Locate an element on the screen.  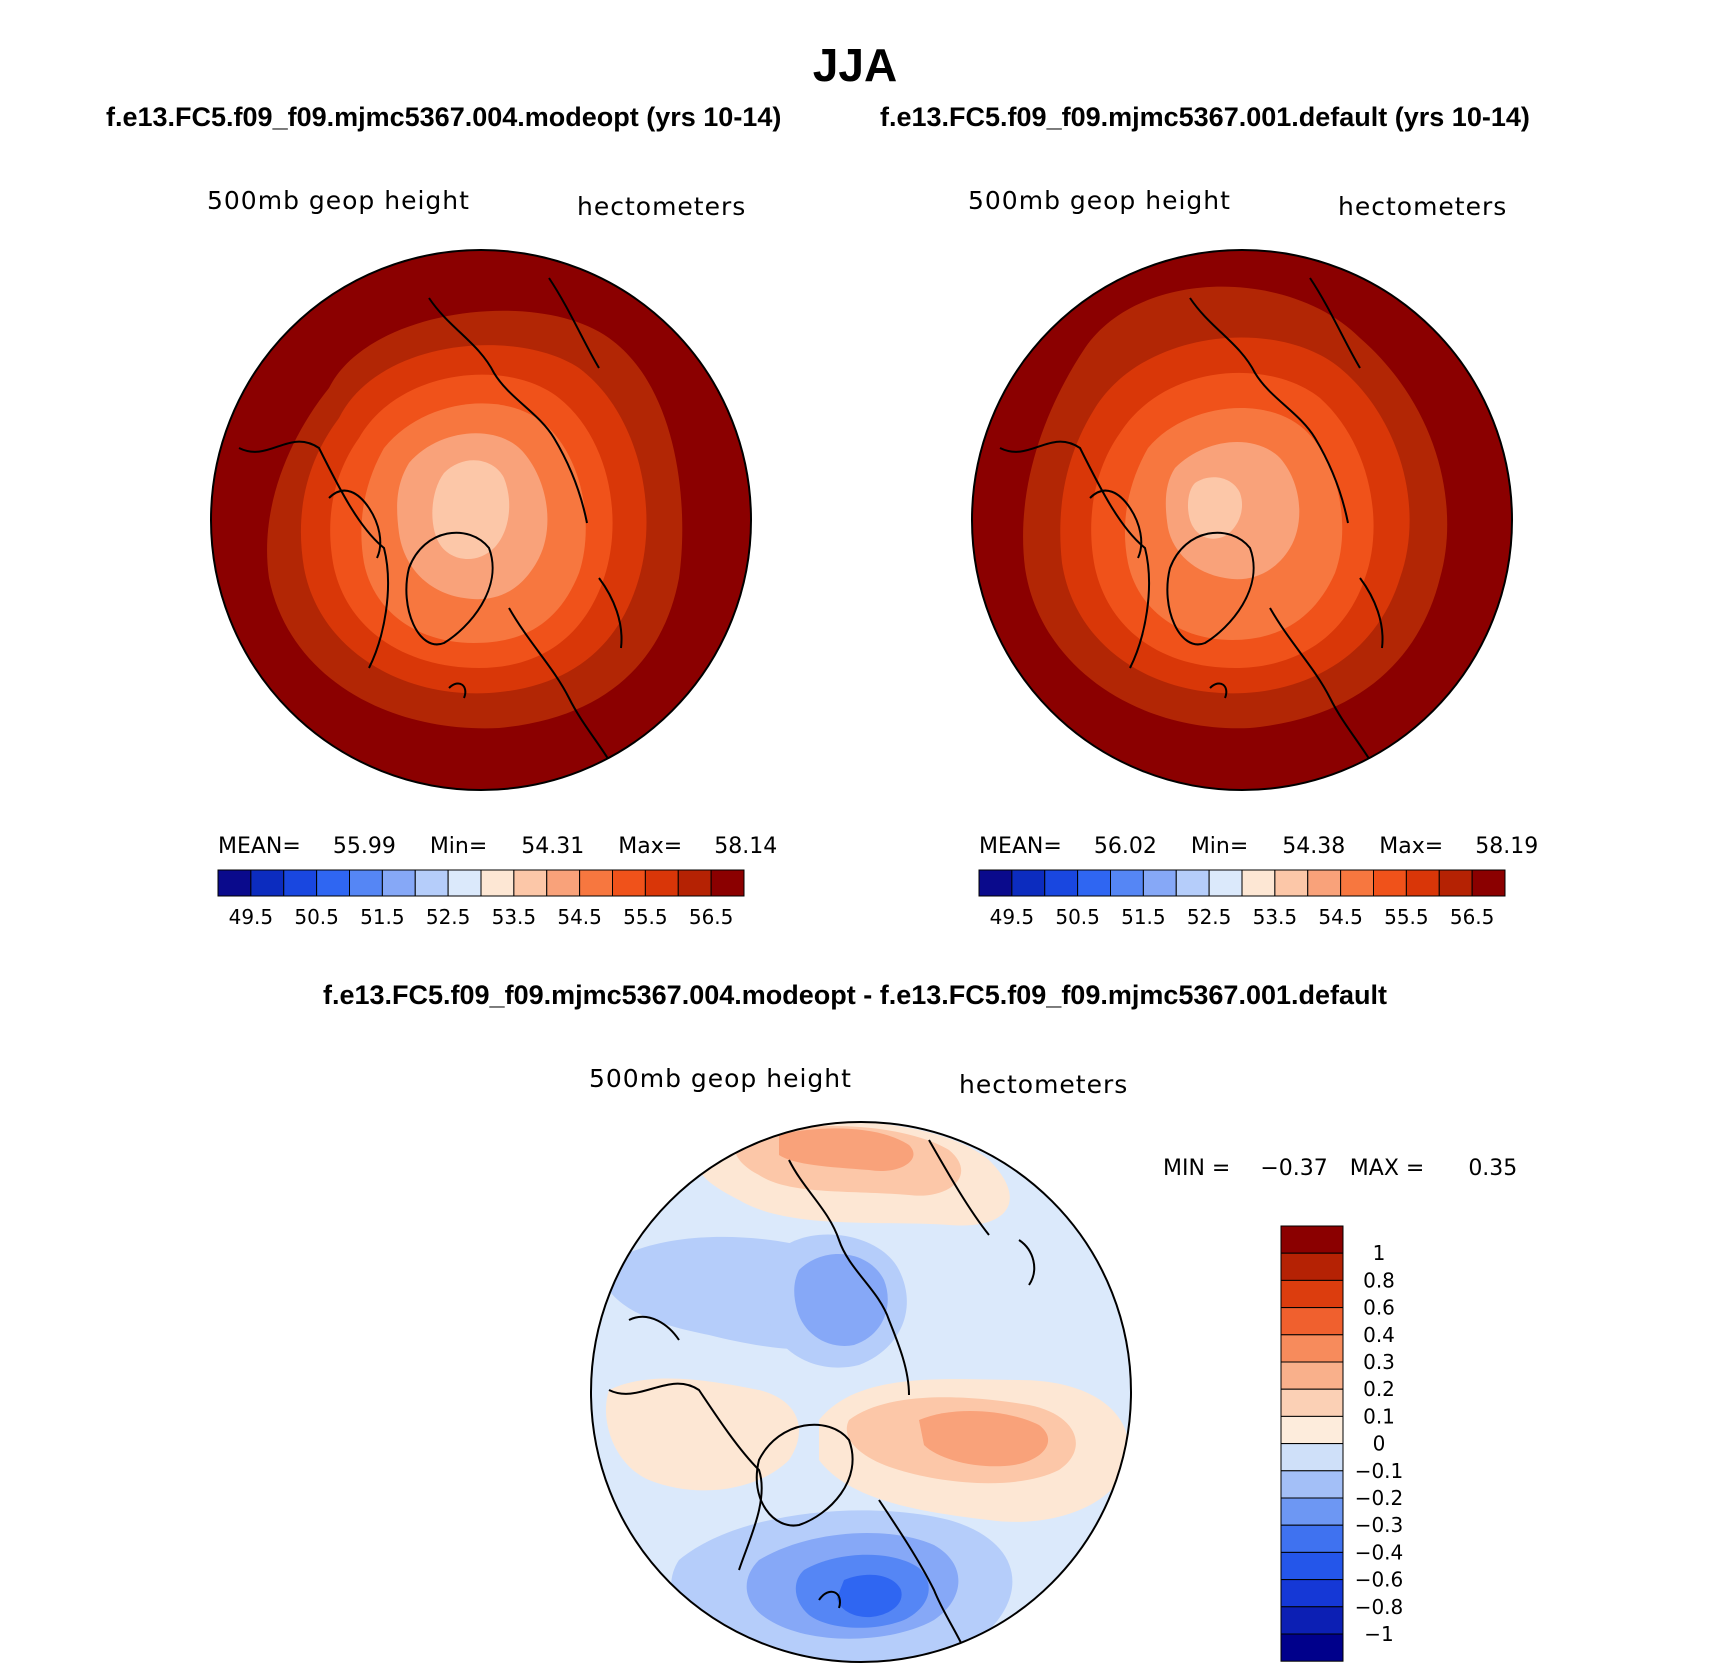
left-mean-label: MEAN= is located at coordinates (259, 846).